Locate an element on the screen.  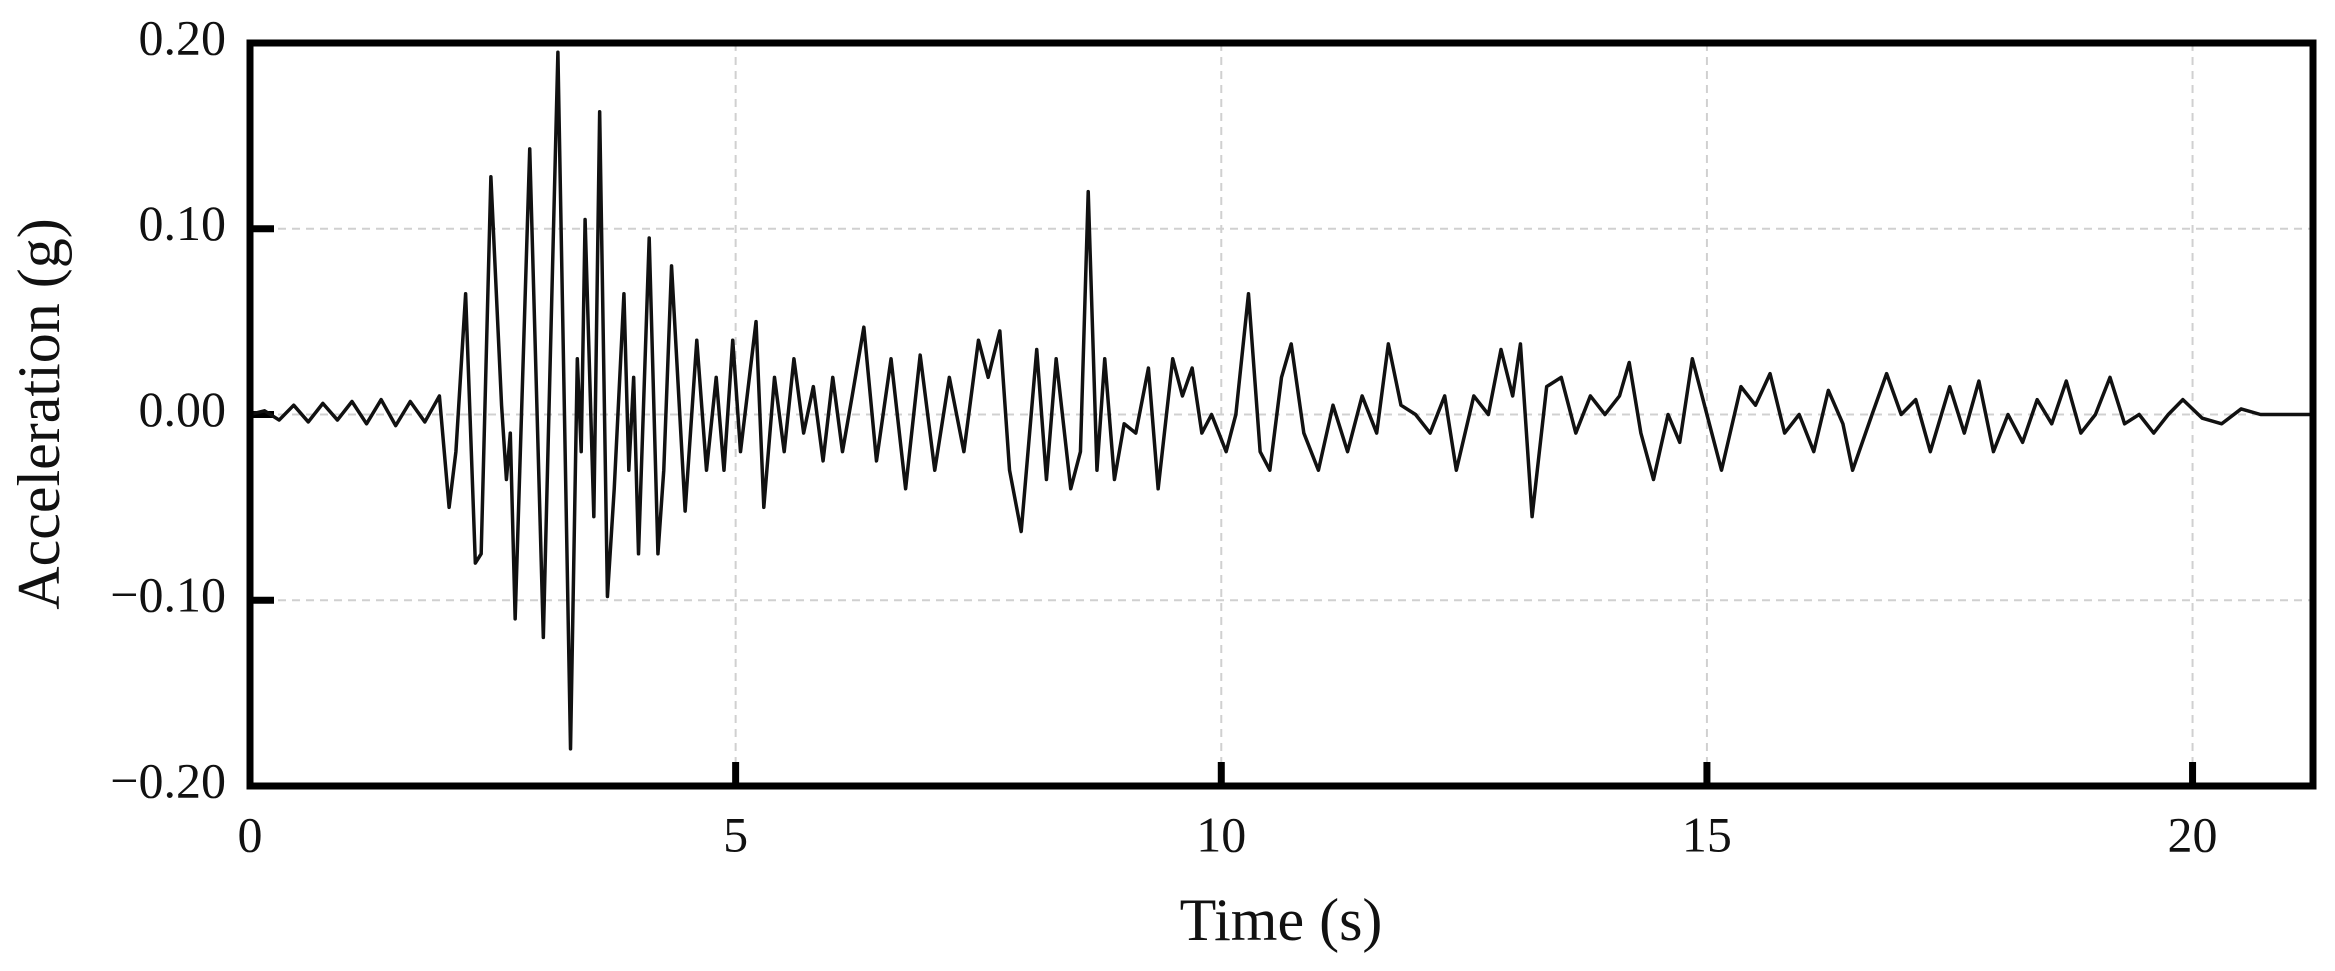
x-tick-label: 10 is located at coordinates (1221, 834).